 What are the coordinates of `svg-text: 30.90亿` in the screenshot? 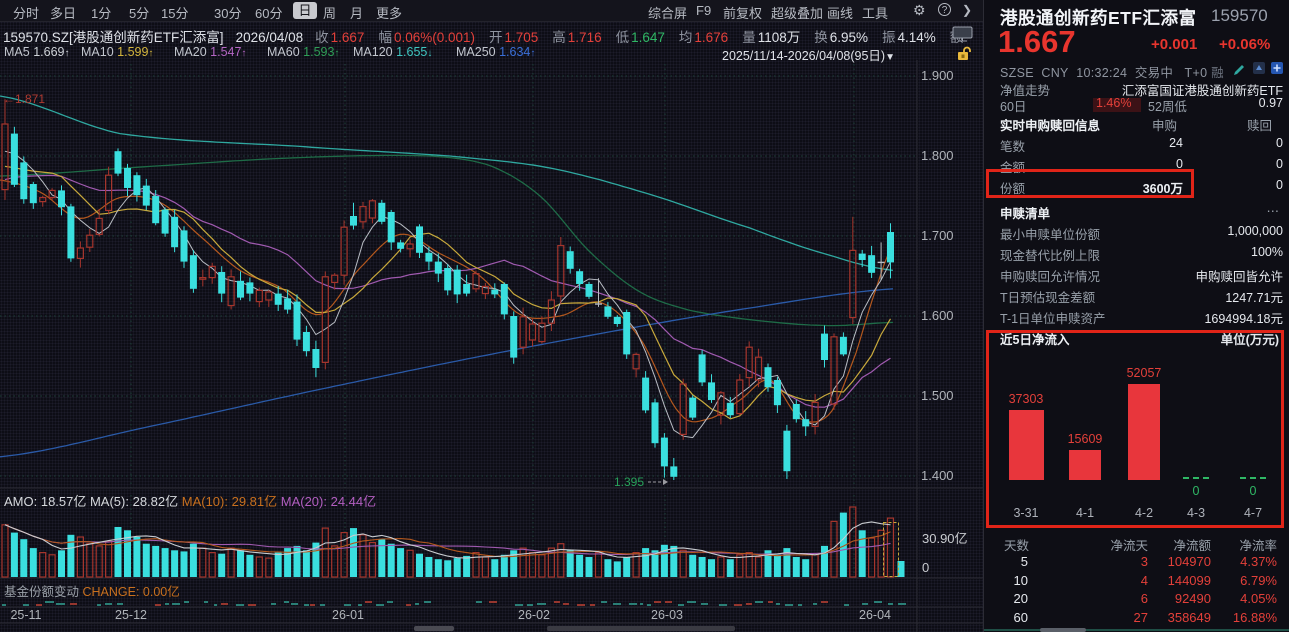 It's located at (945, 538).